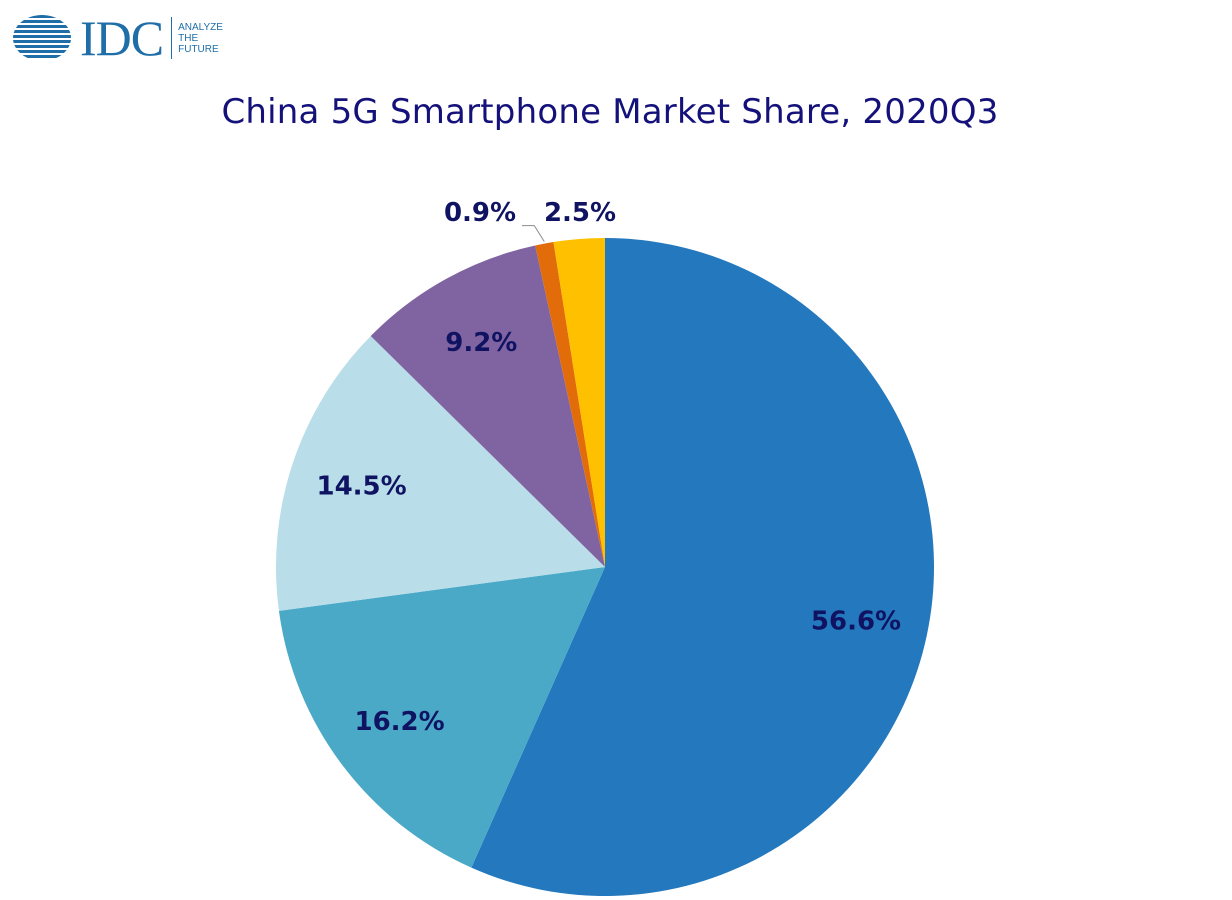 Image resolution: width=1232 pixels, height=900 pixels. Describe the element at coordinates (200, 38) in the screenshot. I see `logo-tagline: ANALYZE THE FUTURE` at that location.